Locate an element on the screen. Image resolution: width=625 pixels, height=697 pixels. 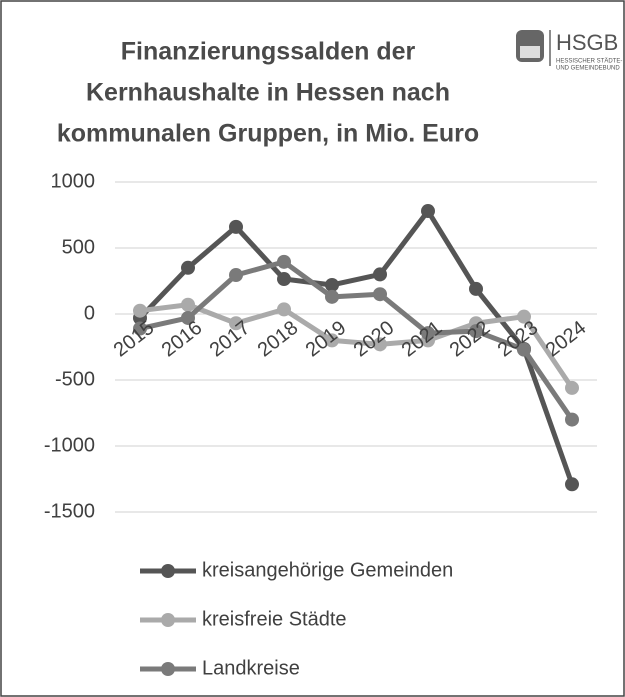
logo: HSGB HESSISCHER STÄDTE- UND GEMEINDEBUND is located at coordinates (569, 51).